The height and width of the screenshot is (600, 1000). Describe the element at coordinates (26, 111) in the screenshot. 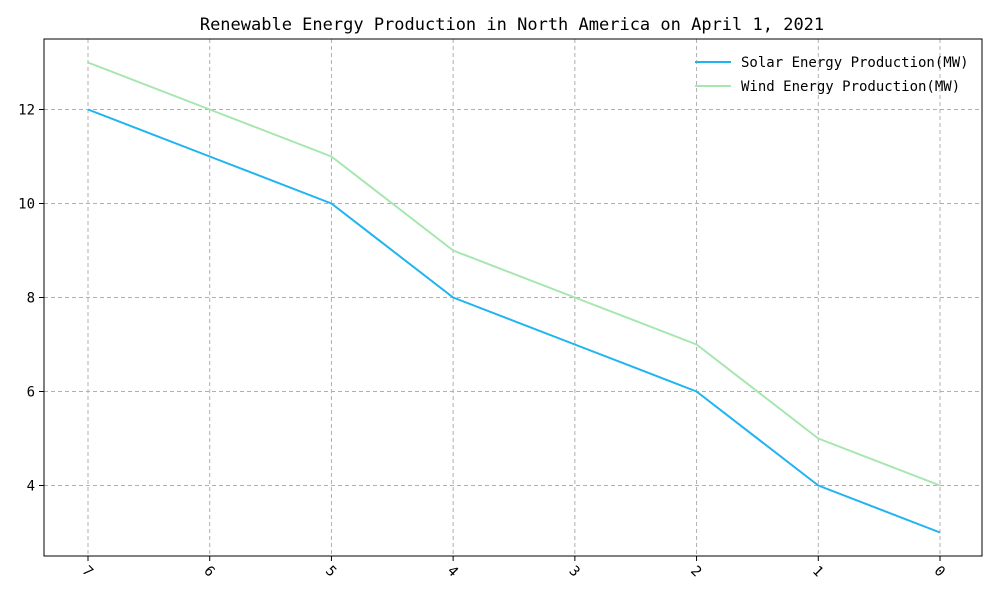

I see `y-tick-label: 12` at that location.